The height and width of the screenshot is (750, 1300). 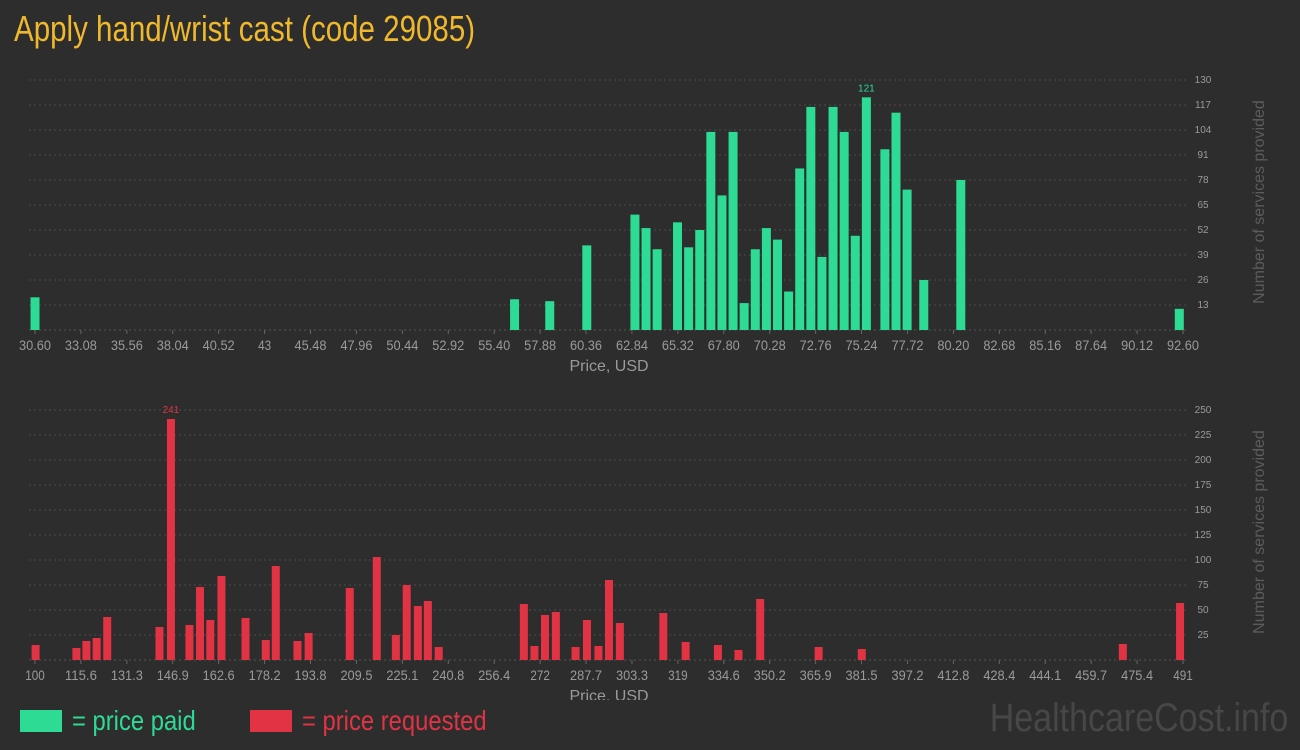 I want to click on x-tick-label: 131.3, so click(x=127, y=675).